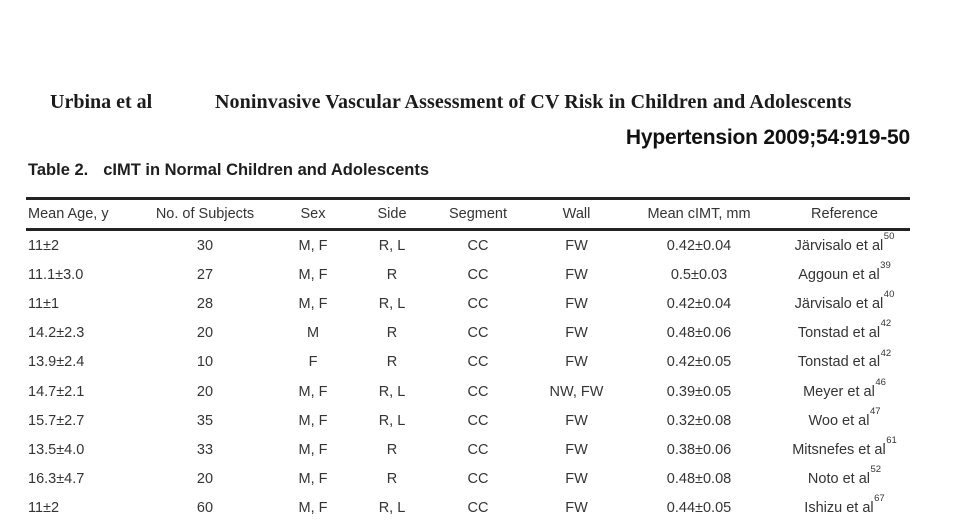  Describe the element at coordinates (313, 214) in the screenshot. I see `column-header: Sex` at that location.